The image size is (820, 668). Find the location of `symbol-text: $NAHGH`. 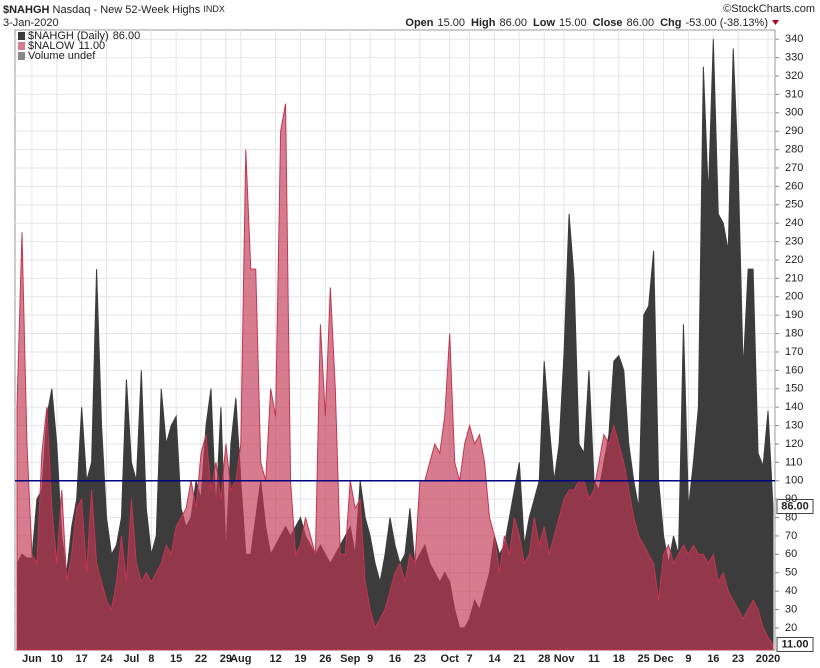

symbol-text: $NAHGH is located at coordinates (26, 10).